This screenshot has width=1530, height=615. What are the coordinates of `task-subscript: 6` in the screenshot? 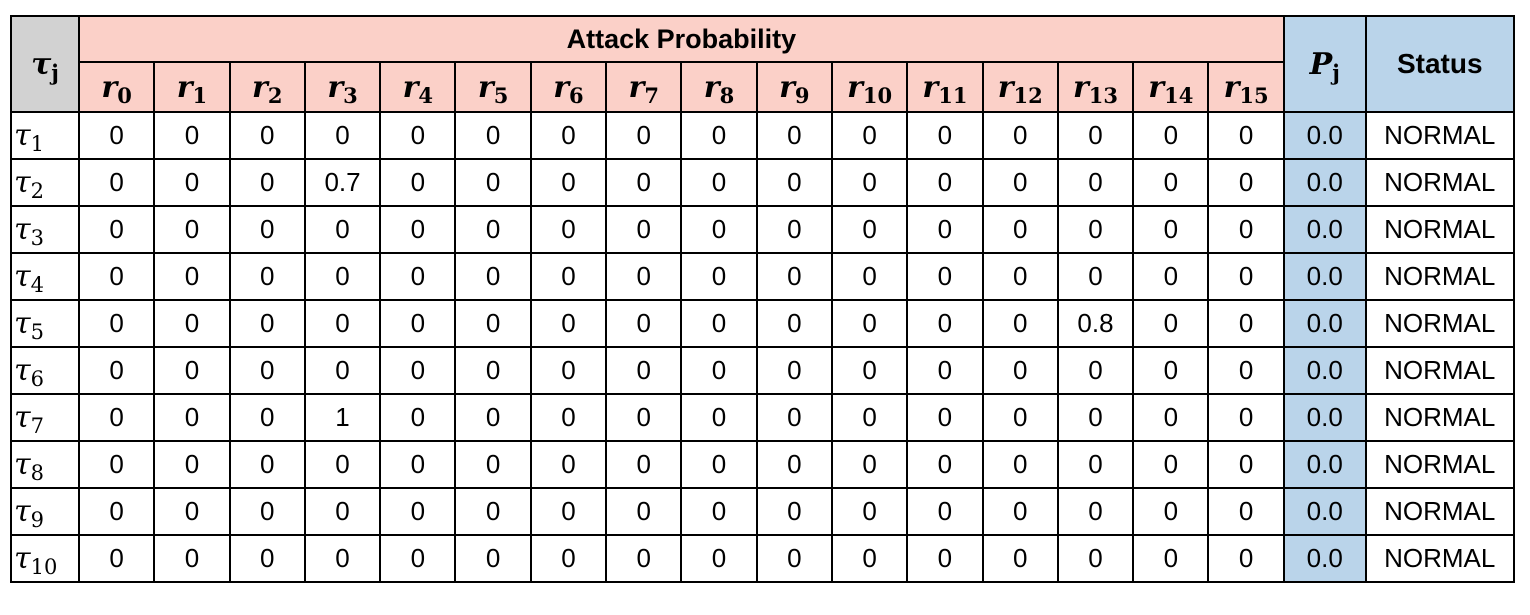 It's located at (37, 379).